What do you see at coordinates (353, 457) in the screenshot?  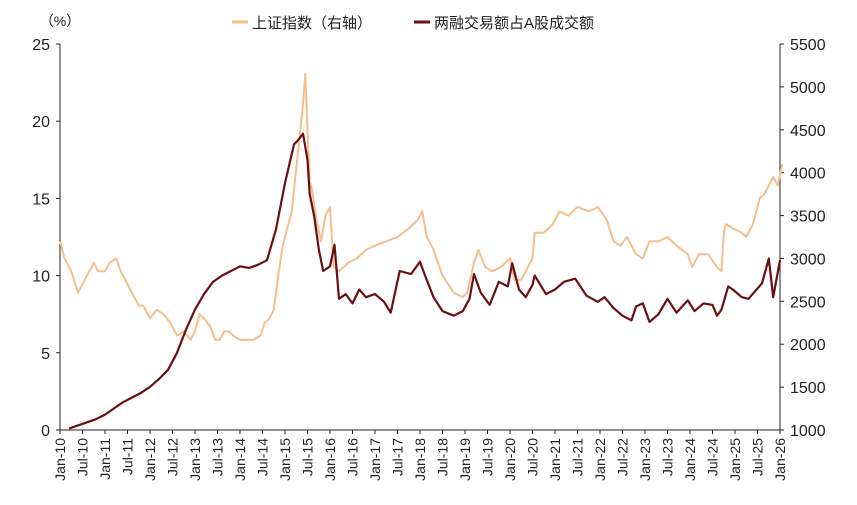 I see `x-tick-label: Jul-16` at bounding box center [353, 457].